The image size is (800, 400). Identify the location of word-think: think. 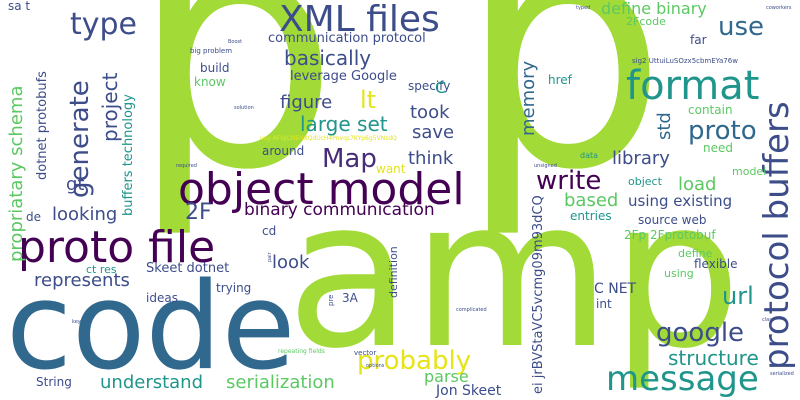
(431, 158).